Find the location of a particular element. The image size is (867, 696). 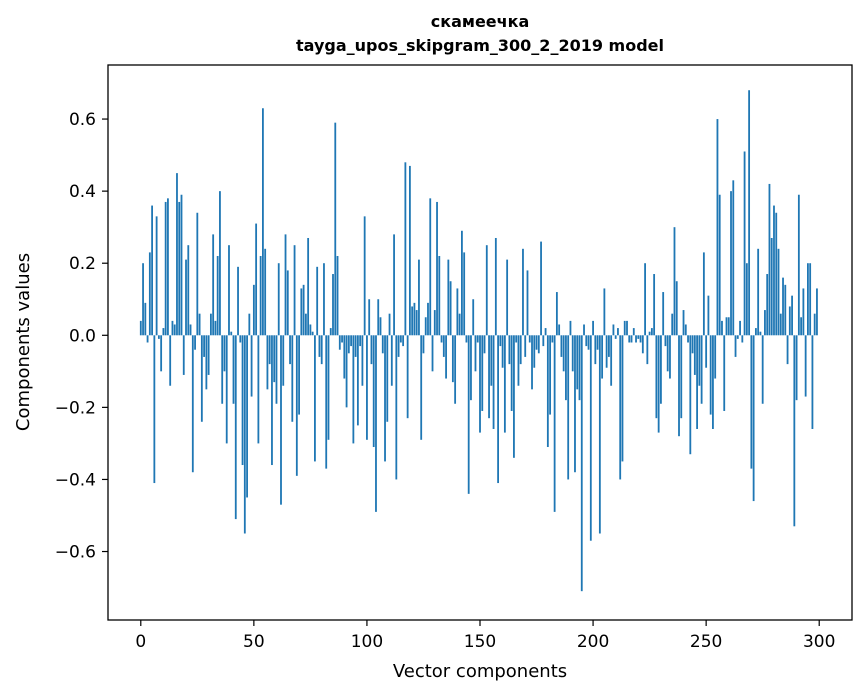

y-tick-label: 0.2 is located at coordinates (82, 264).